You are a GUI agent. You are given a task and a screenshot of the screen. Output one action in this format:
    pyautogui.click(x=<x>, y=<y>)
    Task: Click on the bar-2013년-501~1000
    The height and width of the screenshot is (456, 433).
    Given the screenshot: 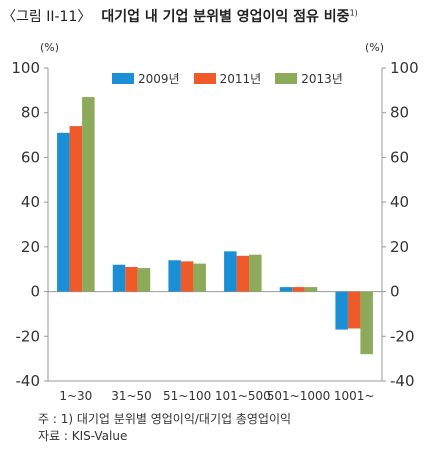 What is the action you would take?
    pyautogui.click(x=311, y=289)
    